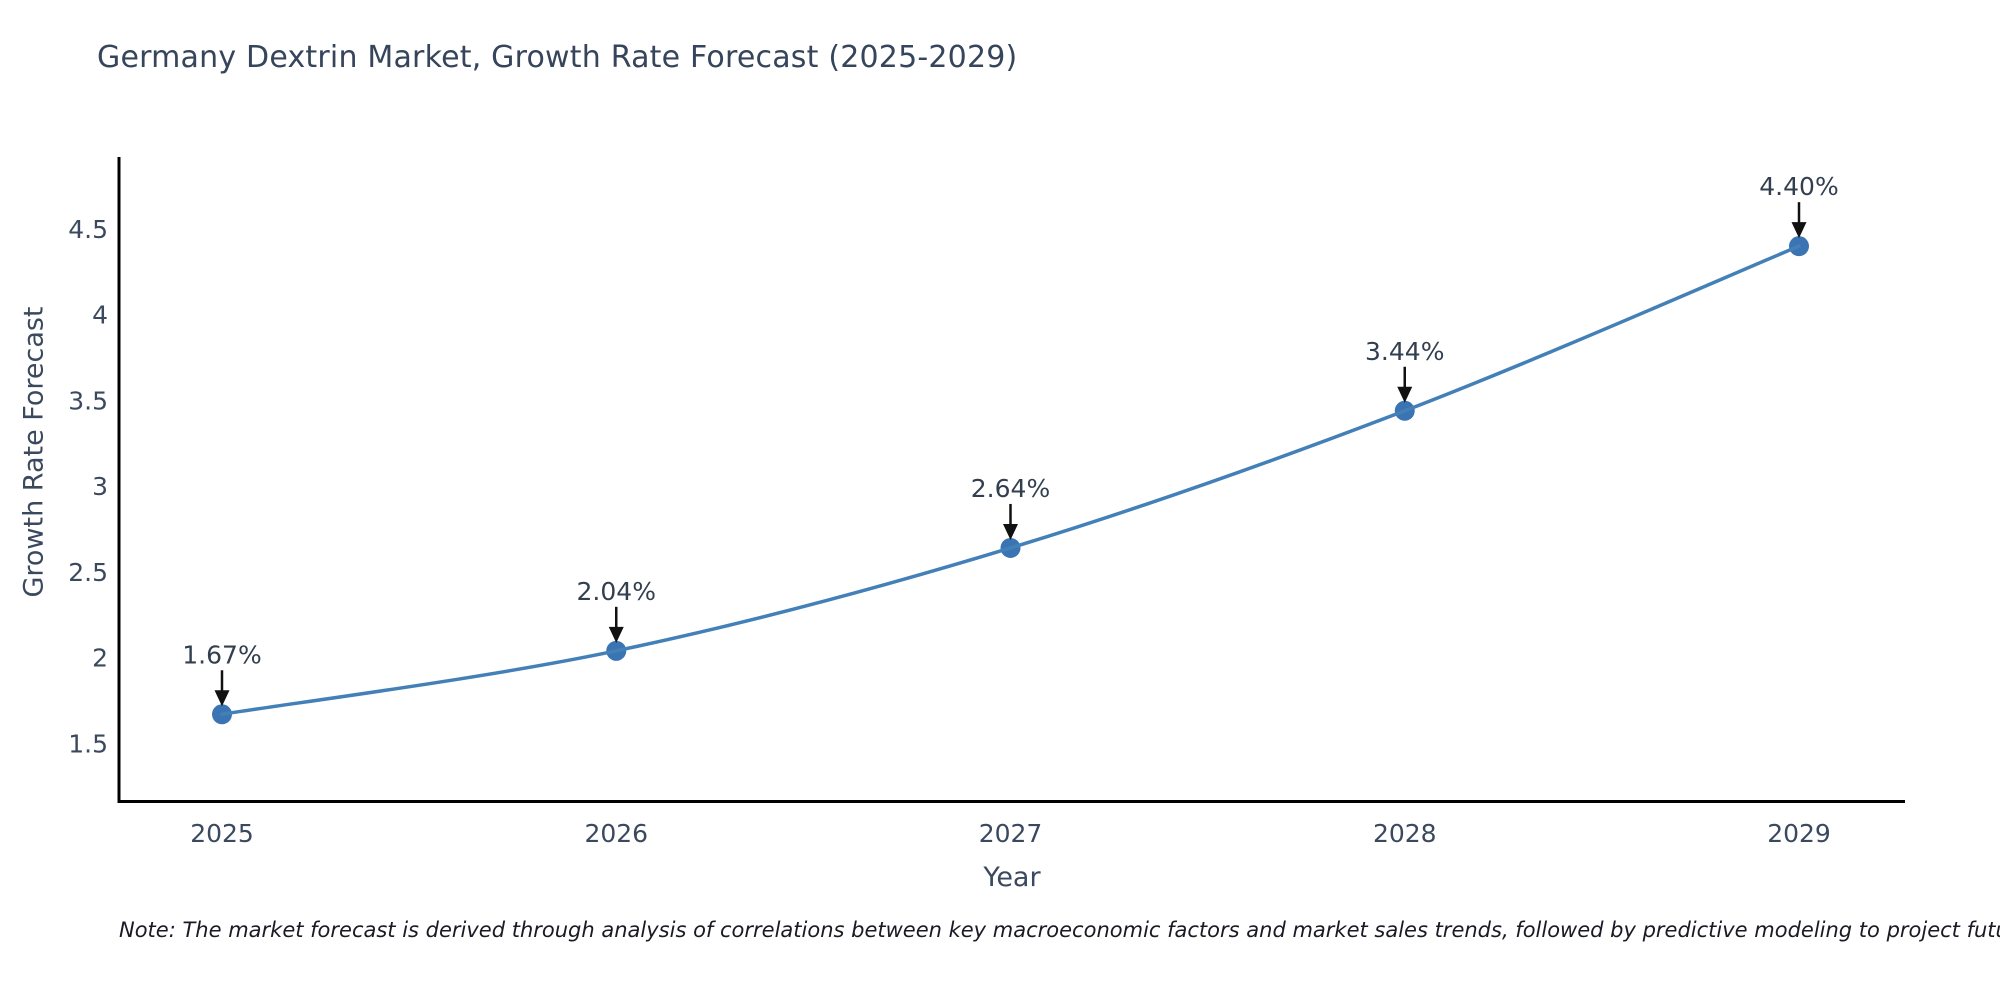 This screenshot has height=1000, width=2000. What do you see at coordinates (616, 591) in the screenshot?
I see `point-value-label: 2.04%` at bounding box center [616, 591].